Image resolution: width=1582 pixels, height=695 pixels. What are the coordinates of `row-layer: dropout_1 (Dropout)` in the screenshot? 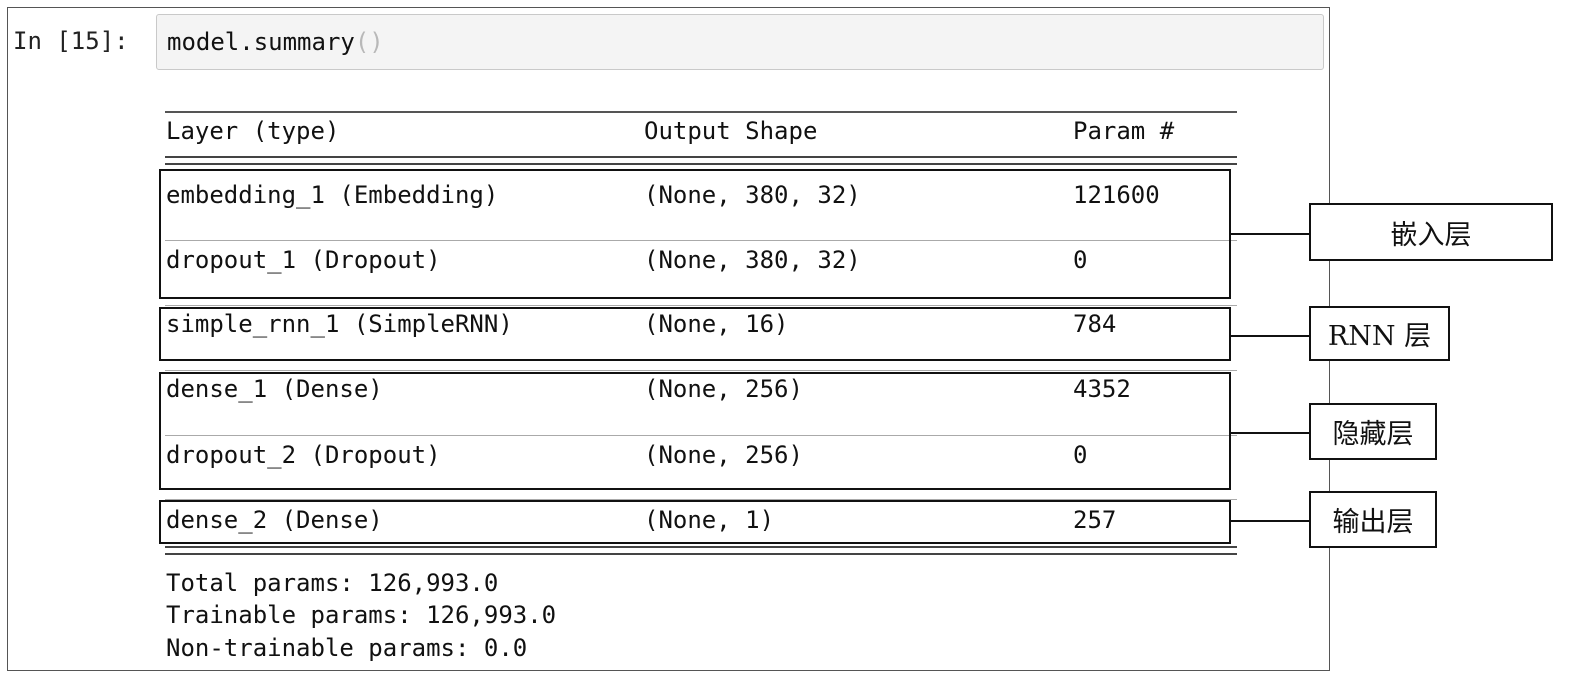 It's located at (303, 260).